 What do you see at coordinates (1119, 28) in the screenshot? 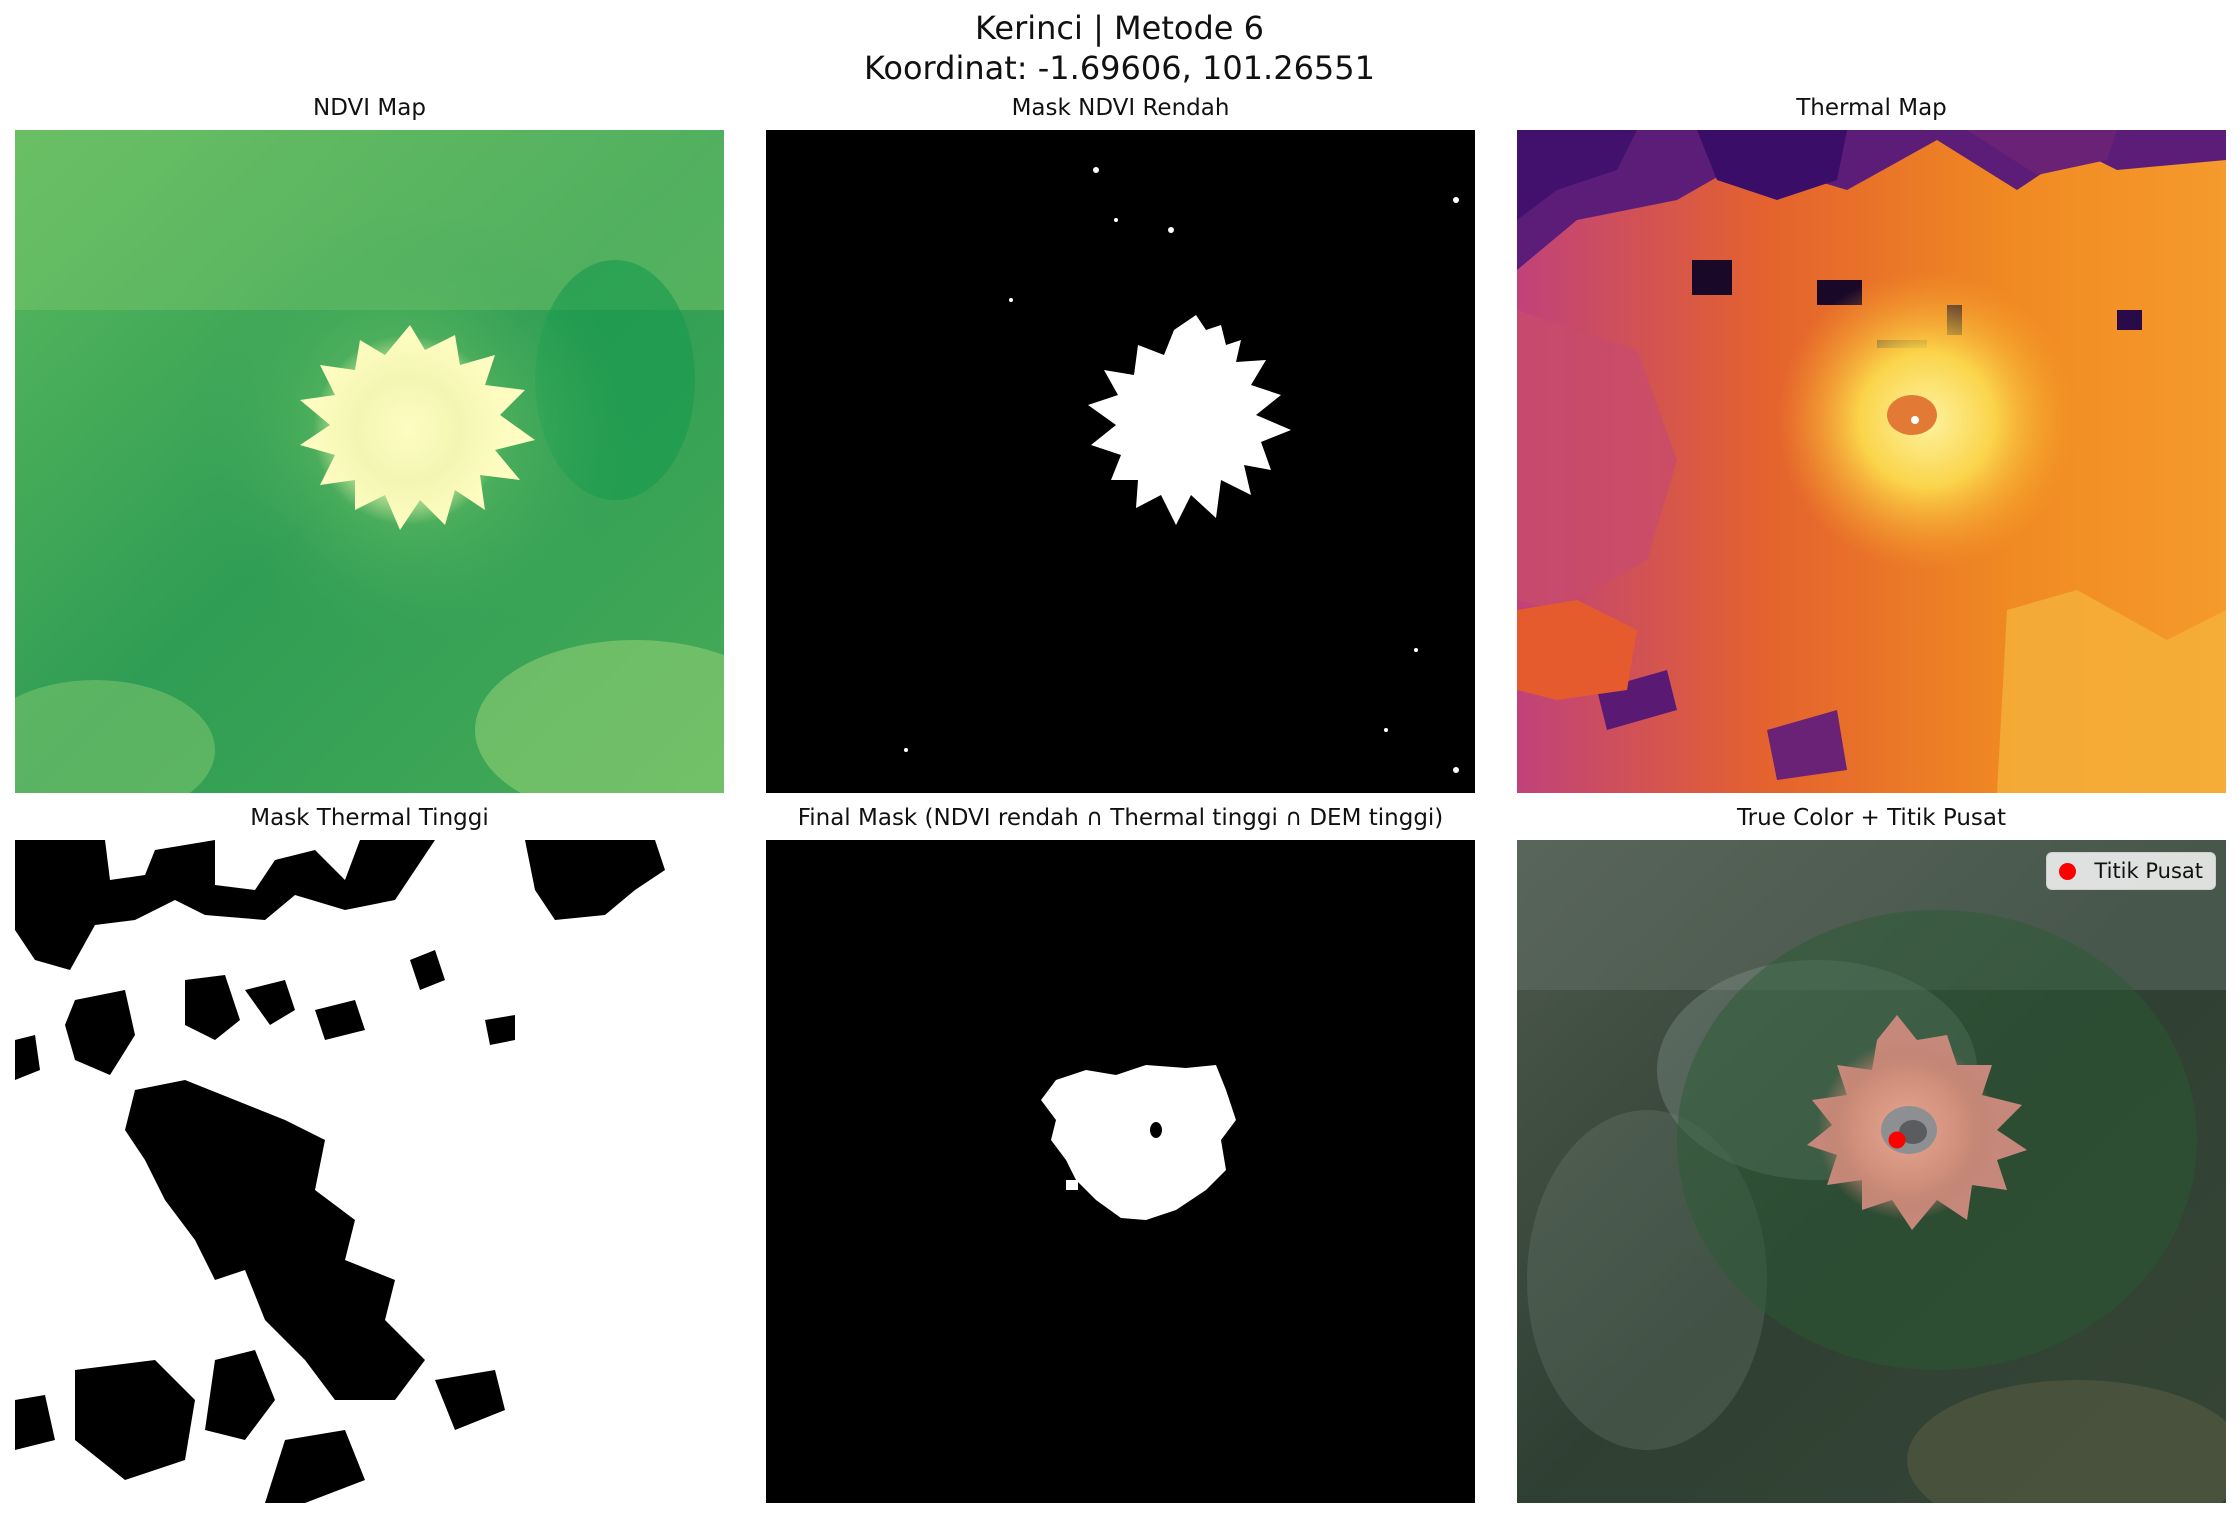
I see `figure-title: Kerinci | Metode 6` at bounding box center [1119, 28].